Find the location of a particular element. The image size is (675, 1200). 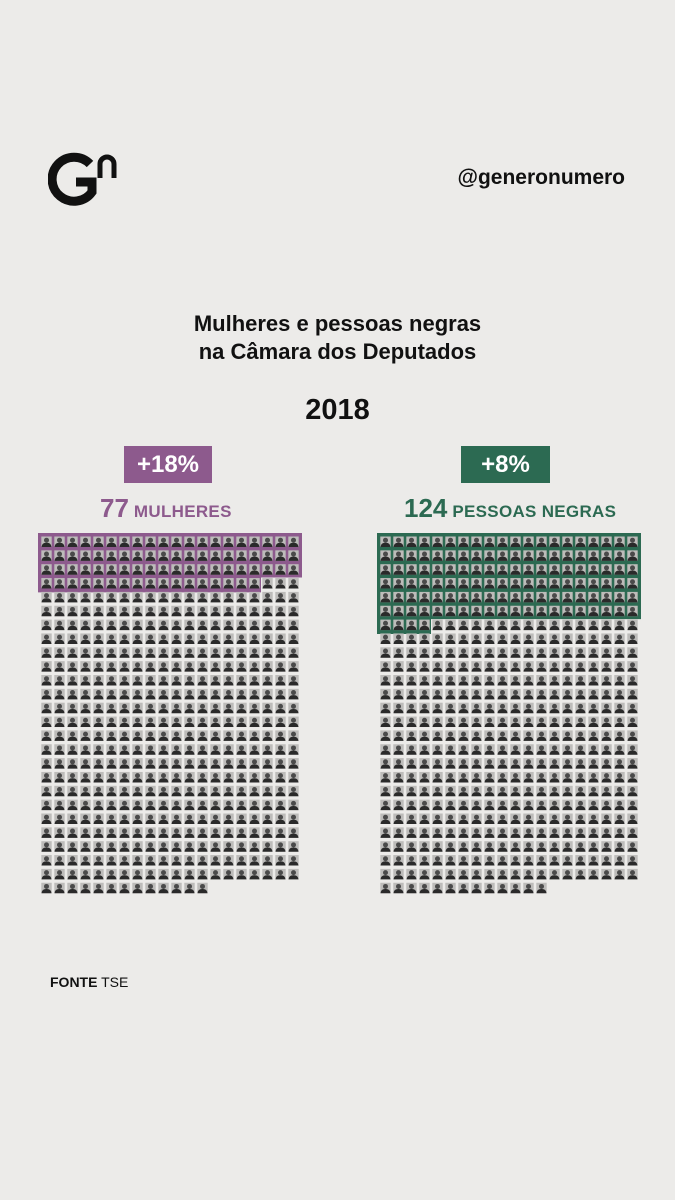

source-label: FONTE is located at coordinates (74, 982).